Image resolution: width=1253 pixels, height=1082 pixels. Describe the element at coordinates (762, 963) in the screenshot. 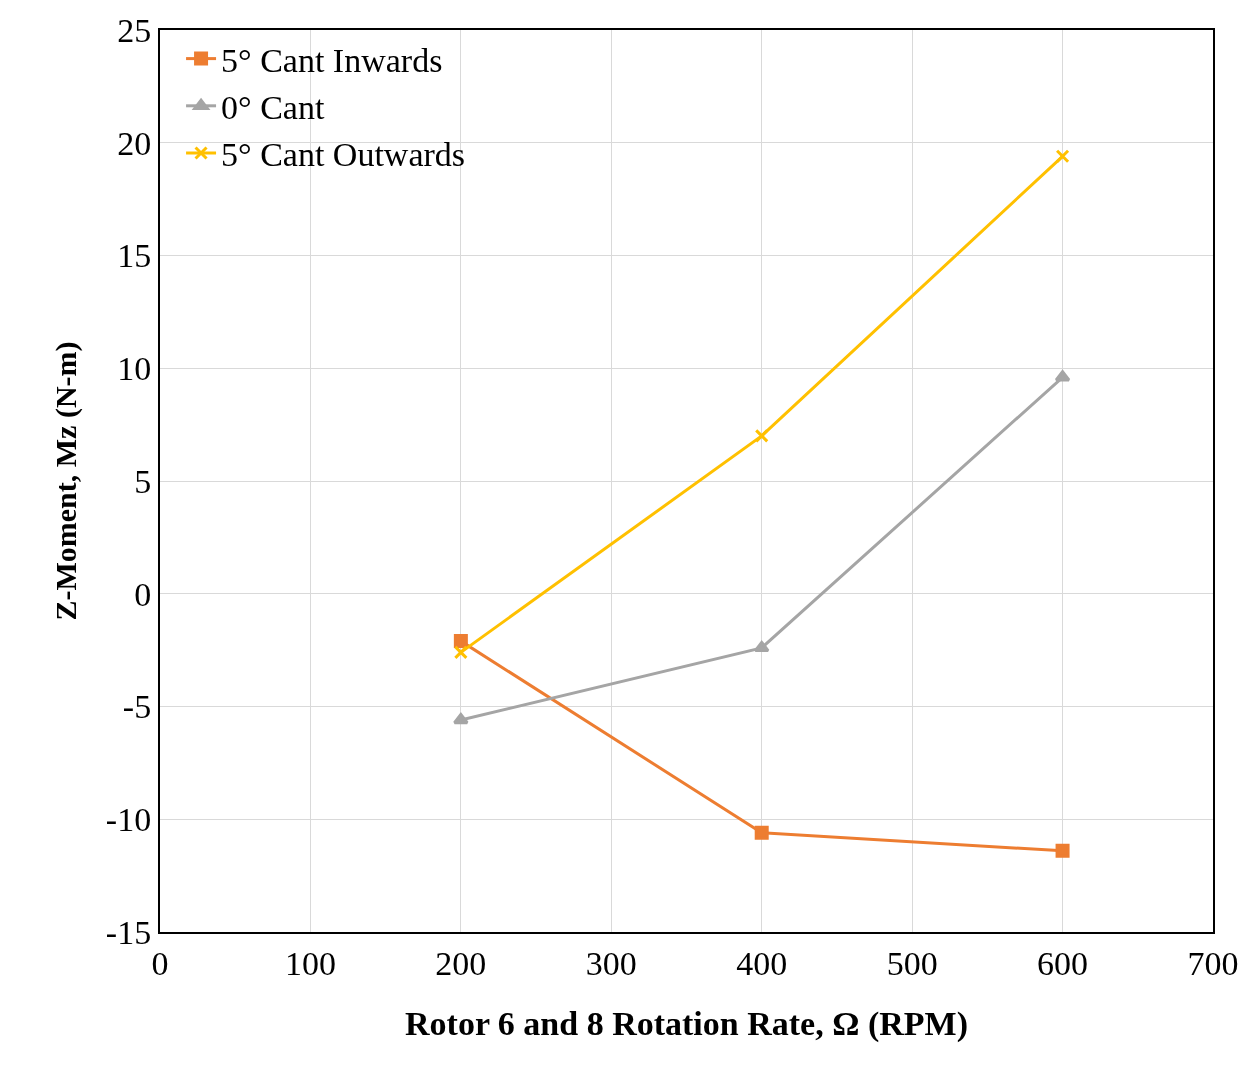

I see `x-tick-label: 400` at that location.